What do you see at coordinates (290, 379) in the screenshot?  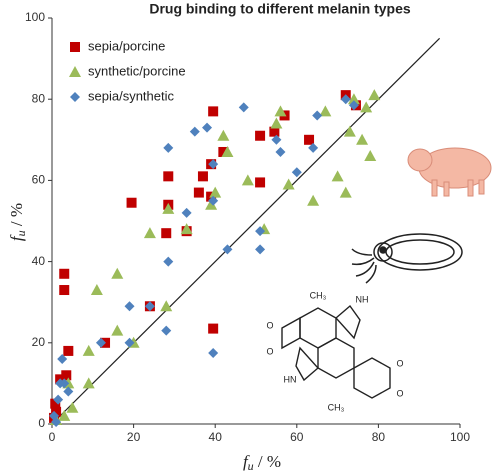 I see `molecule-label: HN` at bounding box center [290, 379].